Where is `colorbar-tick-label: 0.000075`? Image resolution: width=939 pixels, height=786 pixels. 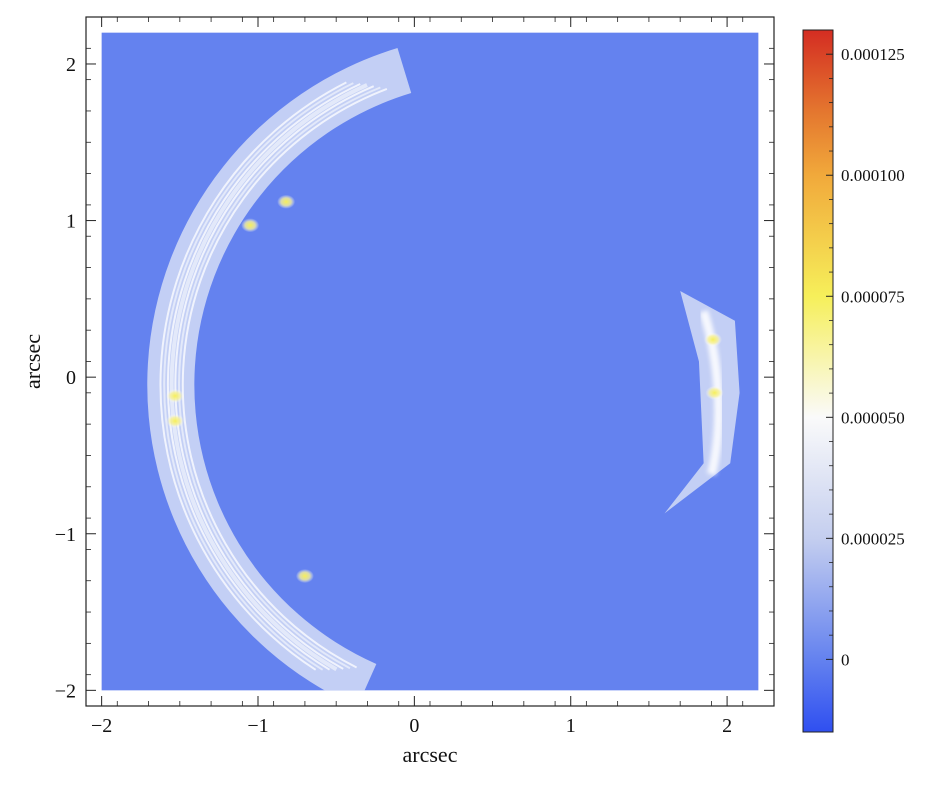 colorbar-tick-label: 0.000075 is located at coordinates (873, 296).